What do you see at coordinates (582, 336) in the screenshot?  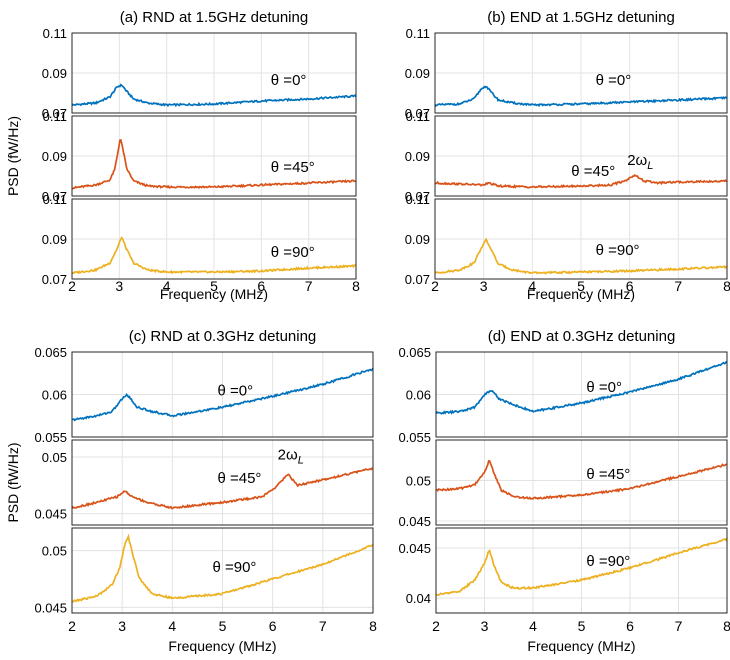 I see `chart-title: (d) END at 0.3GHz detuning` at bounding box center [582, 336].